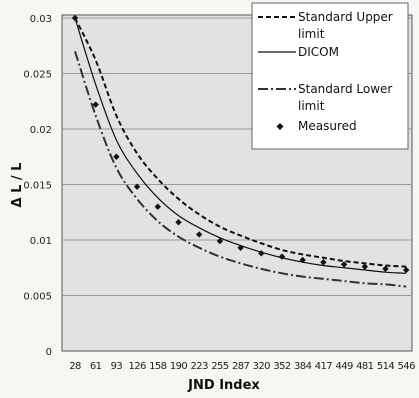 The height and width of the screenshot is (398, 419). I want to click on x-tick-label: 223, so click(200, 366).